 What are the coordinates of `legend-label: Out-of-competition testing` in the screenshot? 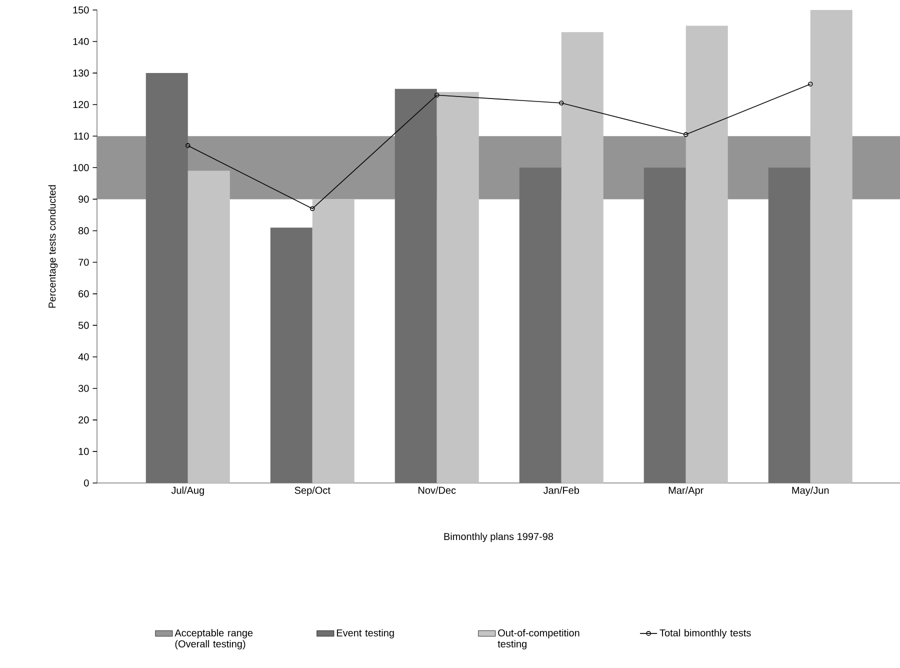 It's located at (539, 639).